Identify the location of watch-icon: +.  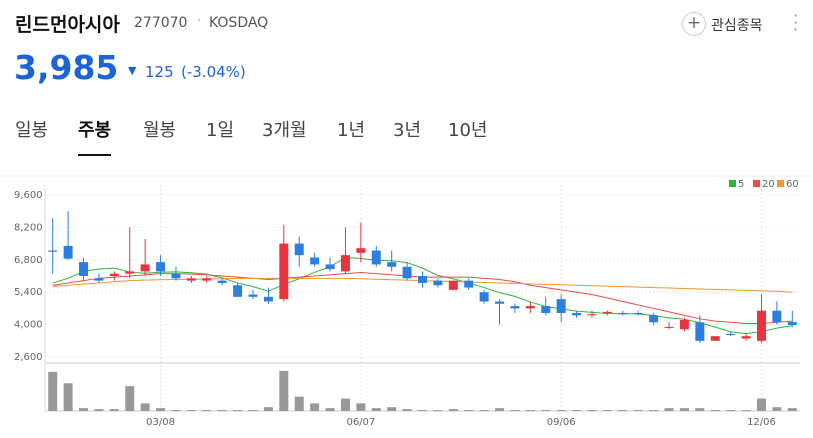
(694, 24).